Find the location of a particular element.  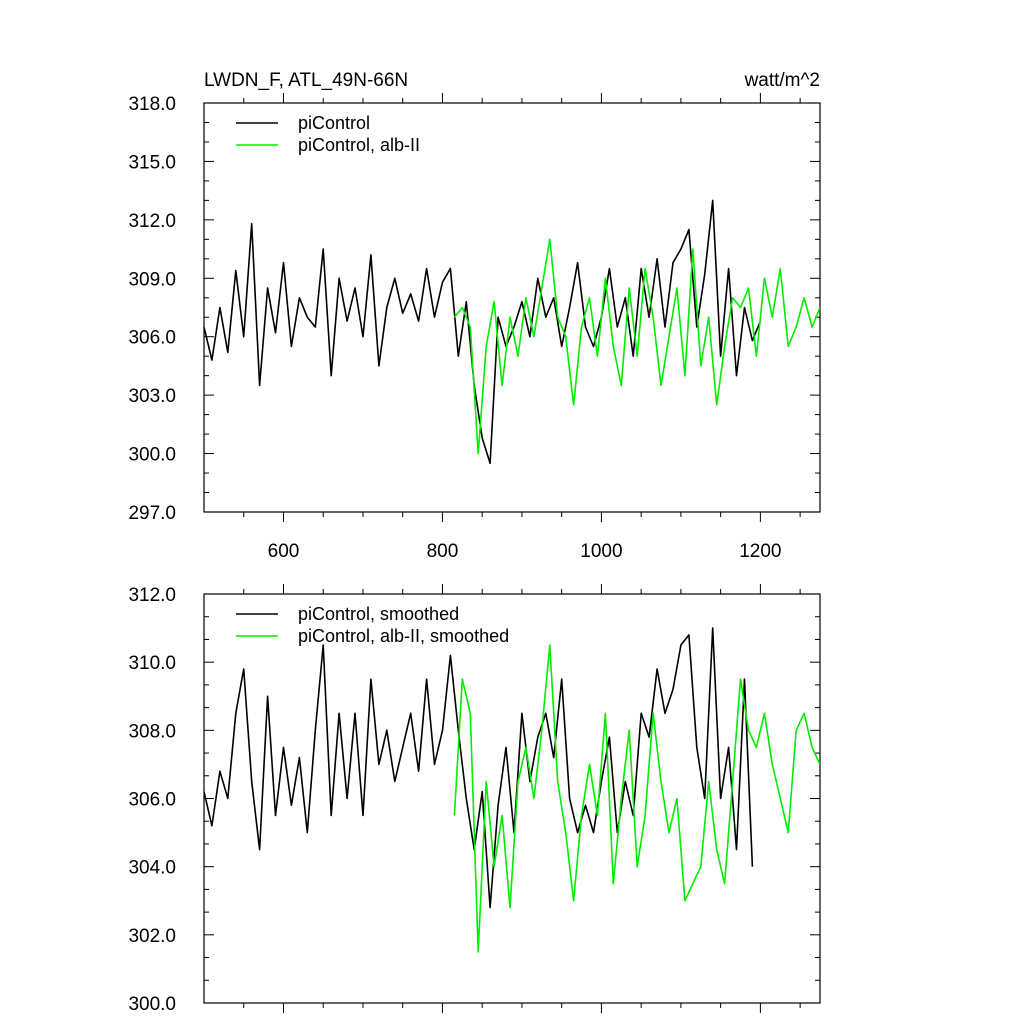

legend-label: piControl, smoothed is located at coordinates (378, 614).